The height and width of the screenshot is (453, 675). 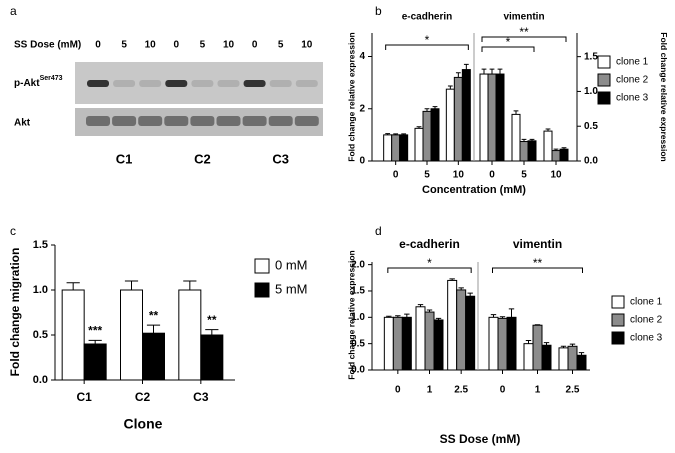 What do you see at coordinates (15, 312) in the screenshot?
I see `y-axis-label: Fold change migration` at bounding box center [15, 312].